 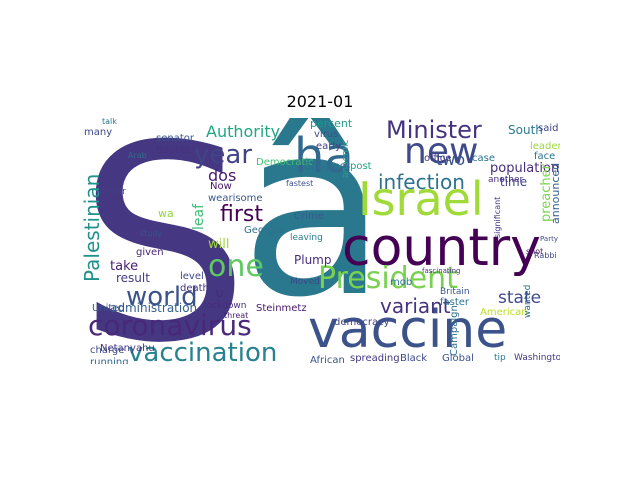 What do you see at coordinates (327, 360) in the screenshot?
I see `word-african: African` at bounding box center [327, 360].